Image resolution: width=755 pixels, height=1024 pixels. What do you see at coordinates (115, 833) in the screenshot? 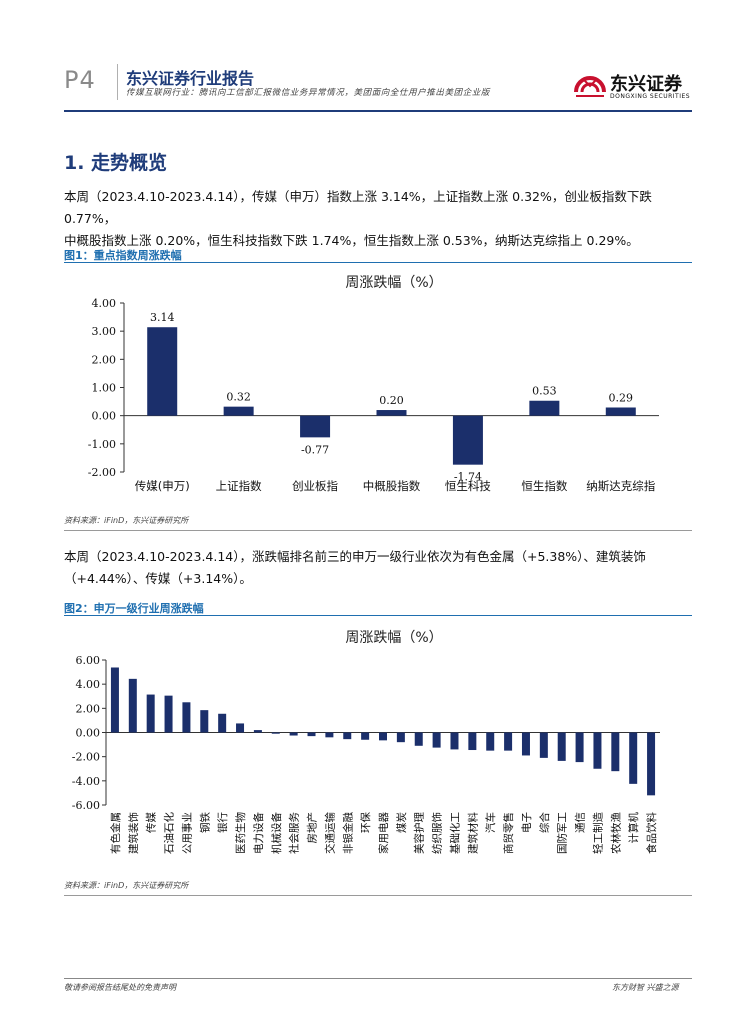
I see `x-tick-label: 有色金属` at bounding box center [115, 833].